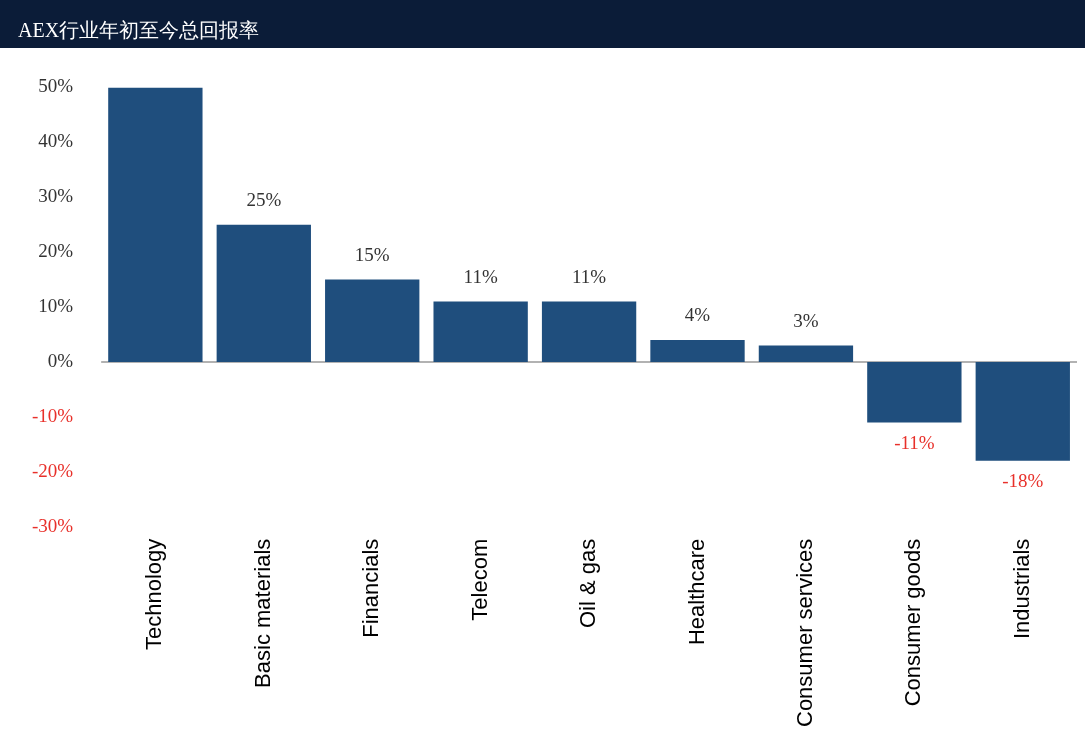 This screenshot has height=739, width=1085. Describe the element at coordinates (154, 594) in the screenshot. I see `x-tick-label: Technology` at that location.